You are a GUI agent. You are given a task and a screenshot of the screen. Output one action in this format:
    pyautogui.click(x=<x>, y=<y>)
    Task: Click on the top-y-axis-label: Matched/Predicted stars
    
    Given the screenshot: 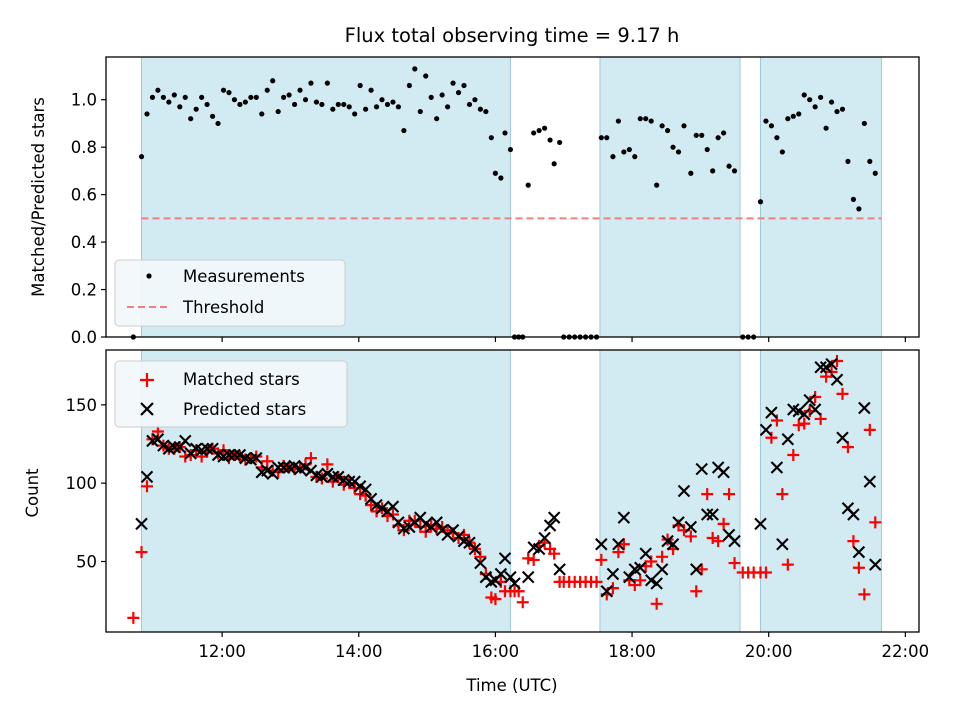 What is the action you would take?
    pyautogui.click(x=38, y=197)
    